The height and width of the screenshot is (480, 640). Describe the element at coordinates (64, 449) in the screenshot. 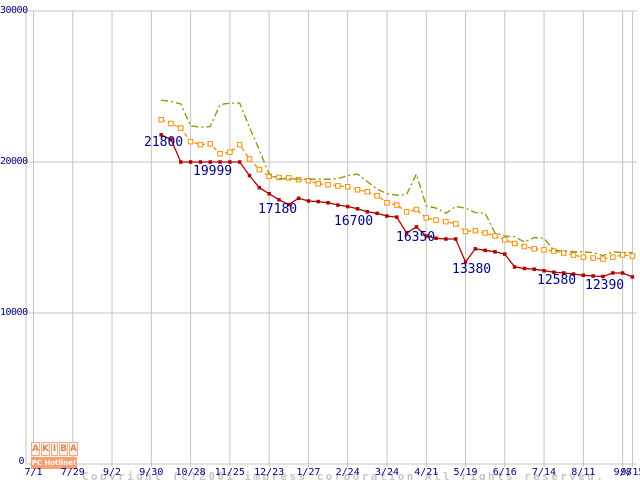

I see `logo-letter: B` at that location.